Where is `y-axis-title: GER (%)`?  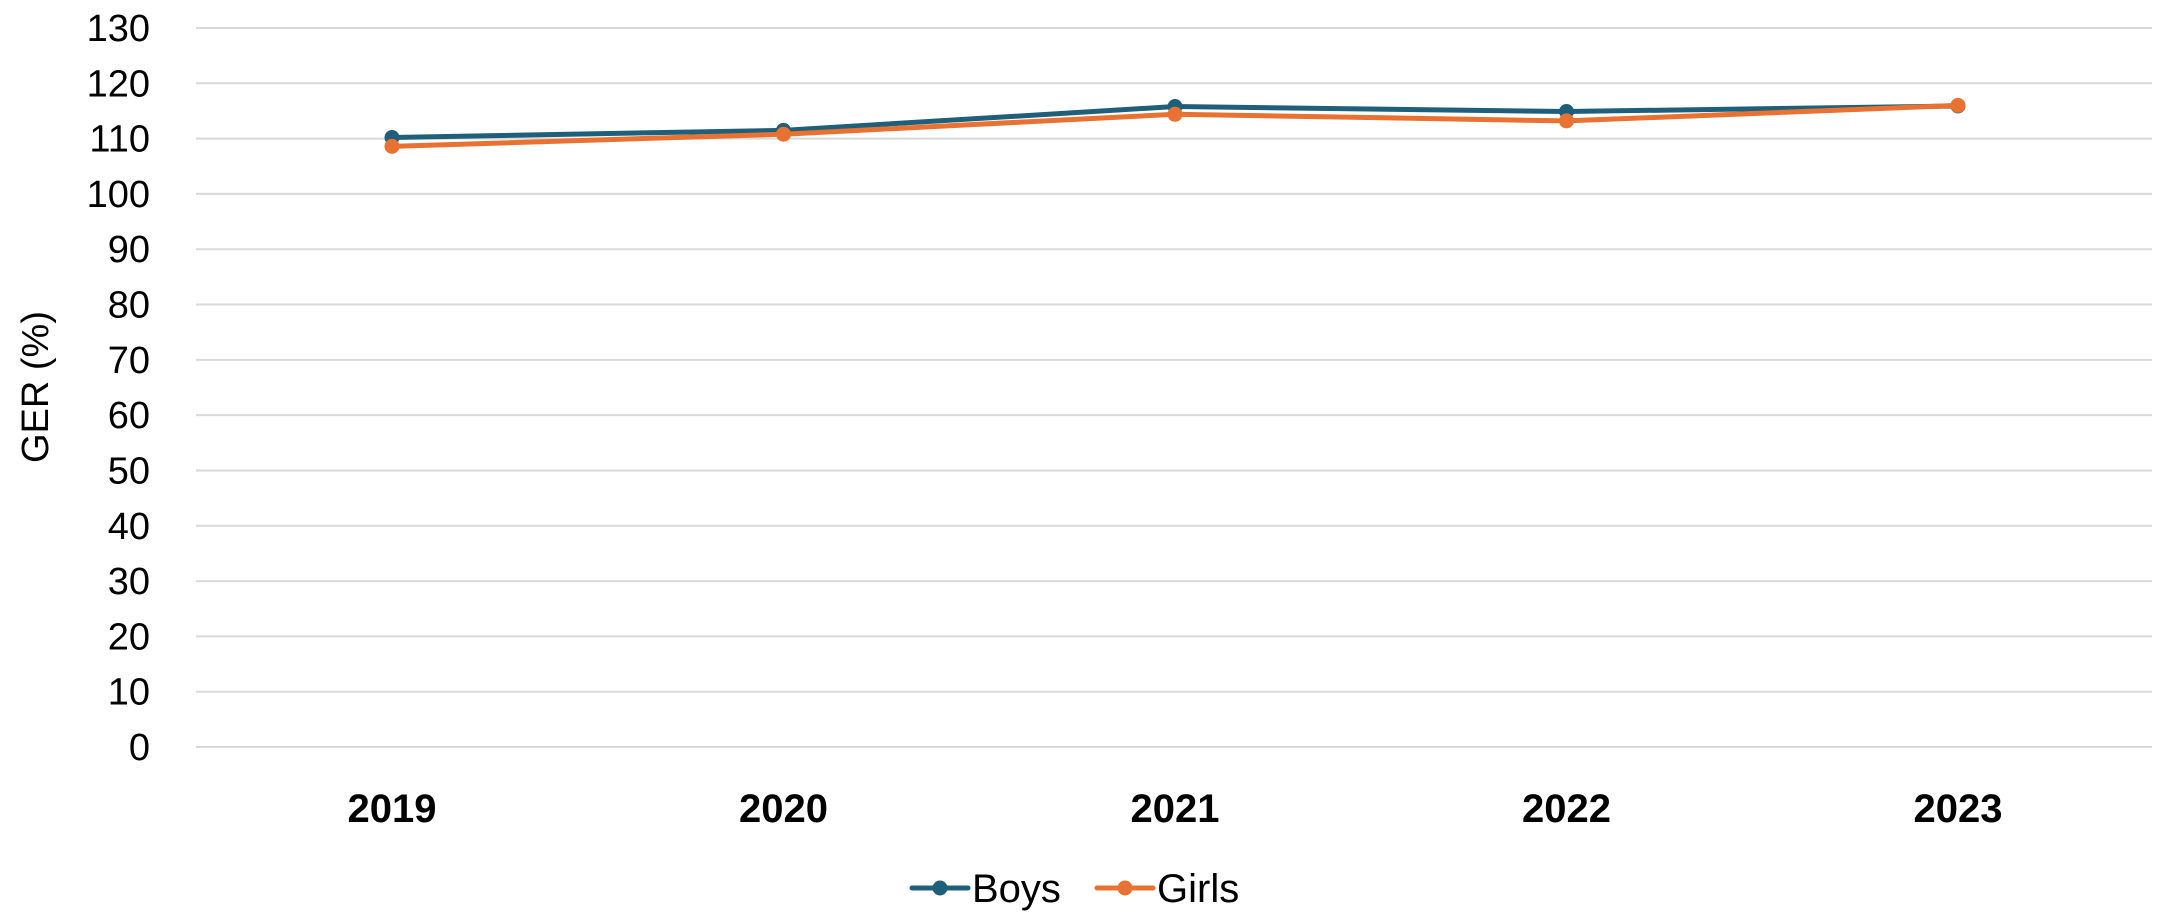 y-axis-title: GER (%) is located at coordinates (36, 387).